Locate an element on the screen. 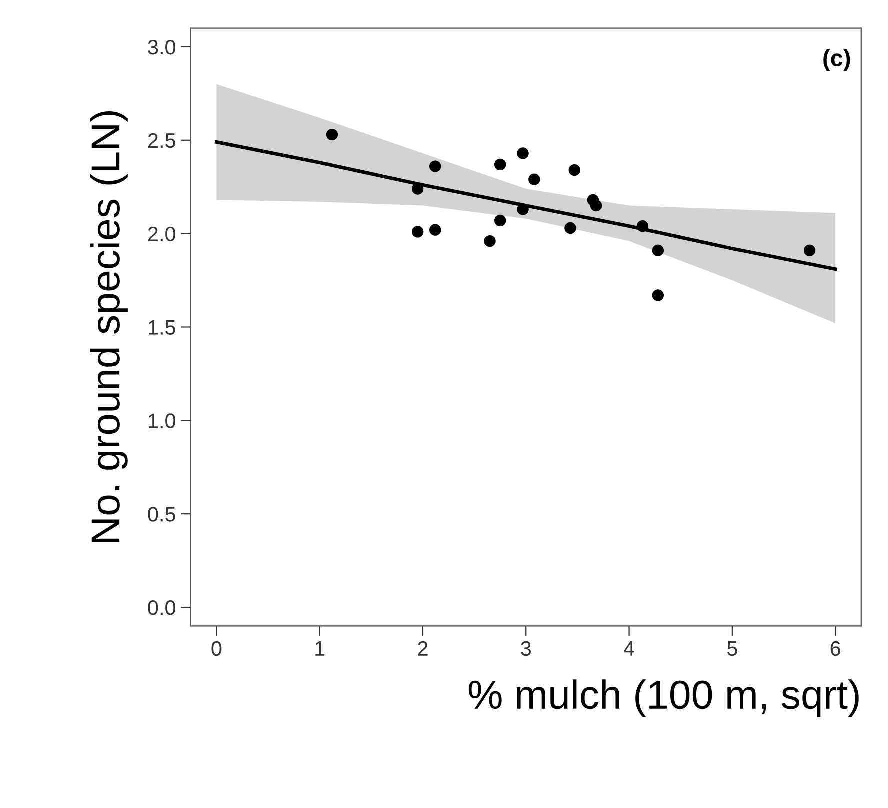 The width and height of the screenshot is (888, 808). x-tick-label: 5 is located at coordinates (732, 649).